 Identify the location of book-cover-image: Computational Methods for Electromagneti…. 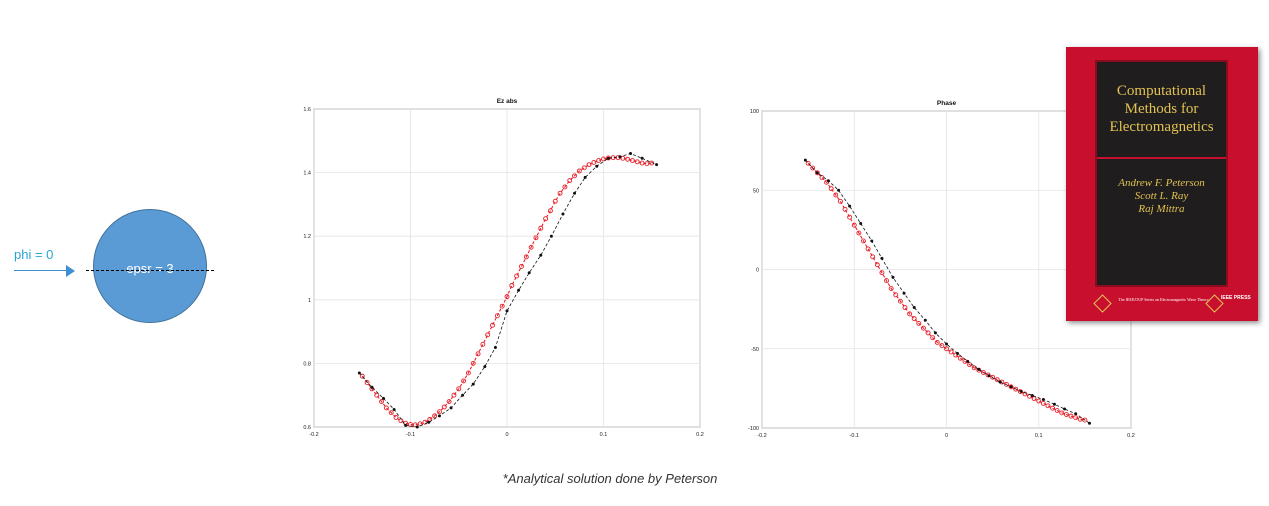
(1162, 184).